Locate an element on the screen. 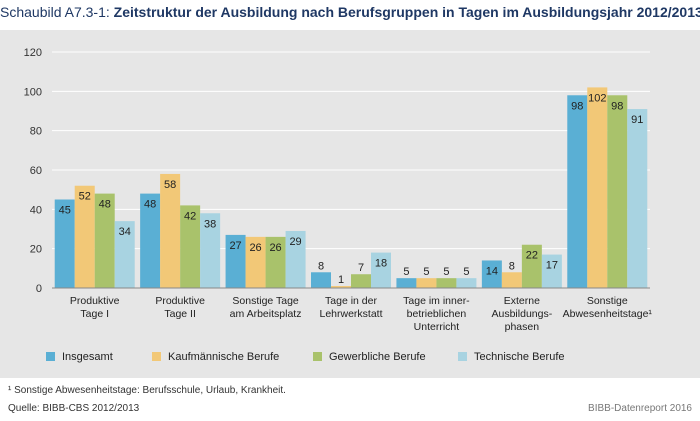  x-category-label: Abwesenheitstage¹ is located at coordinates (608, 314).